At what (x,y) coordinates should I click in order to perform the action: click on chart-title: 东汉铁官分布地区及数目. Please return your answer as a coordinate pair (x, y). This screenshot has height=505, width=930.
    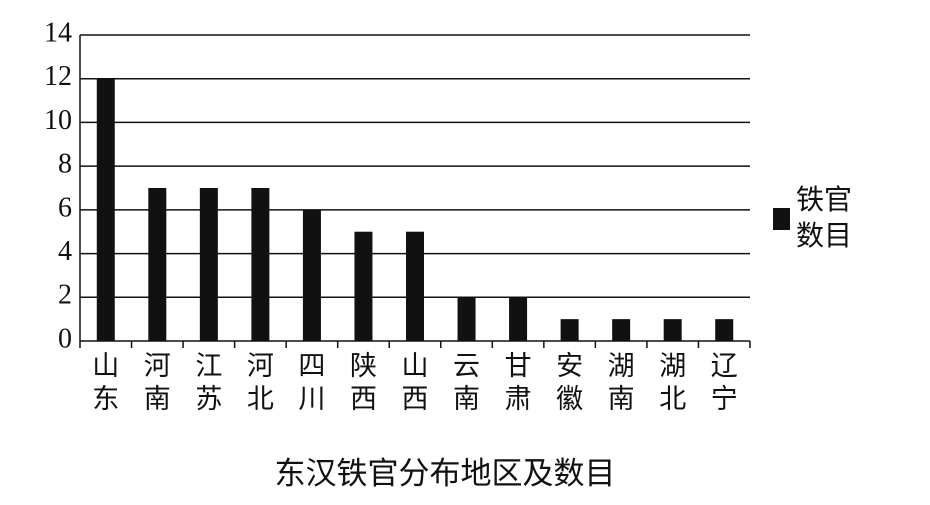
    Looking at the image, I should click on (445, 474).